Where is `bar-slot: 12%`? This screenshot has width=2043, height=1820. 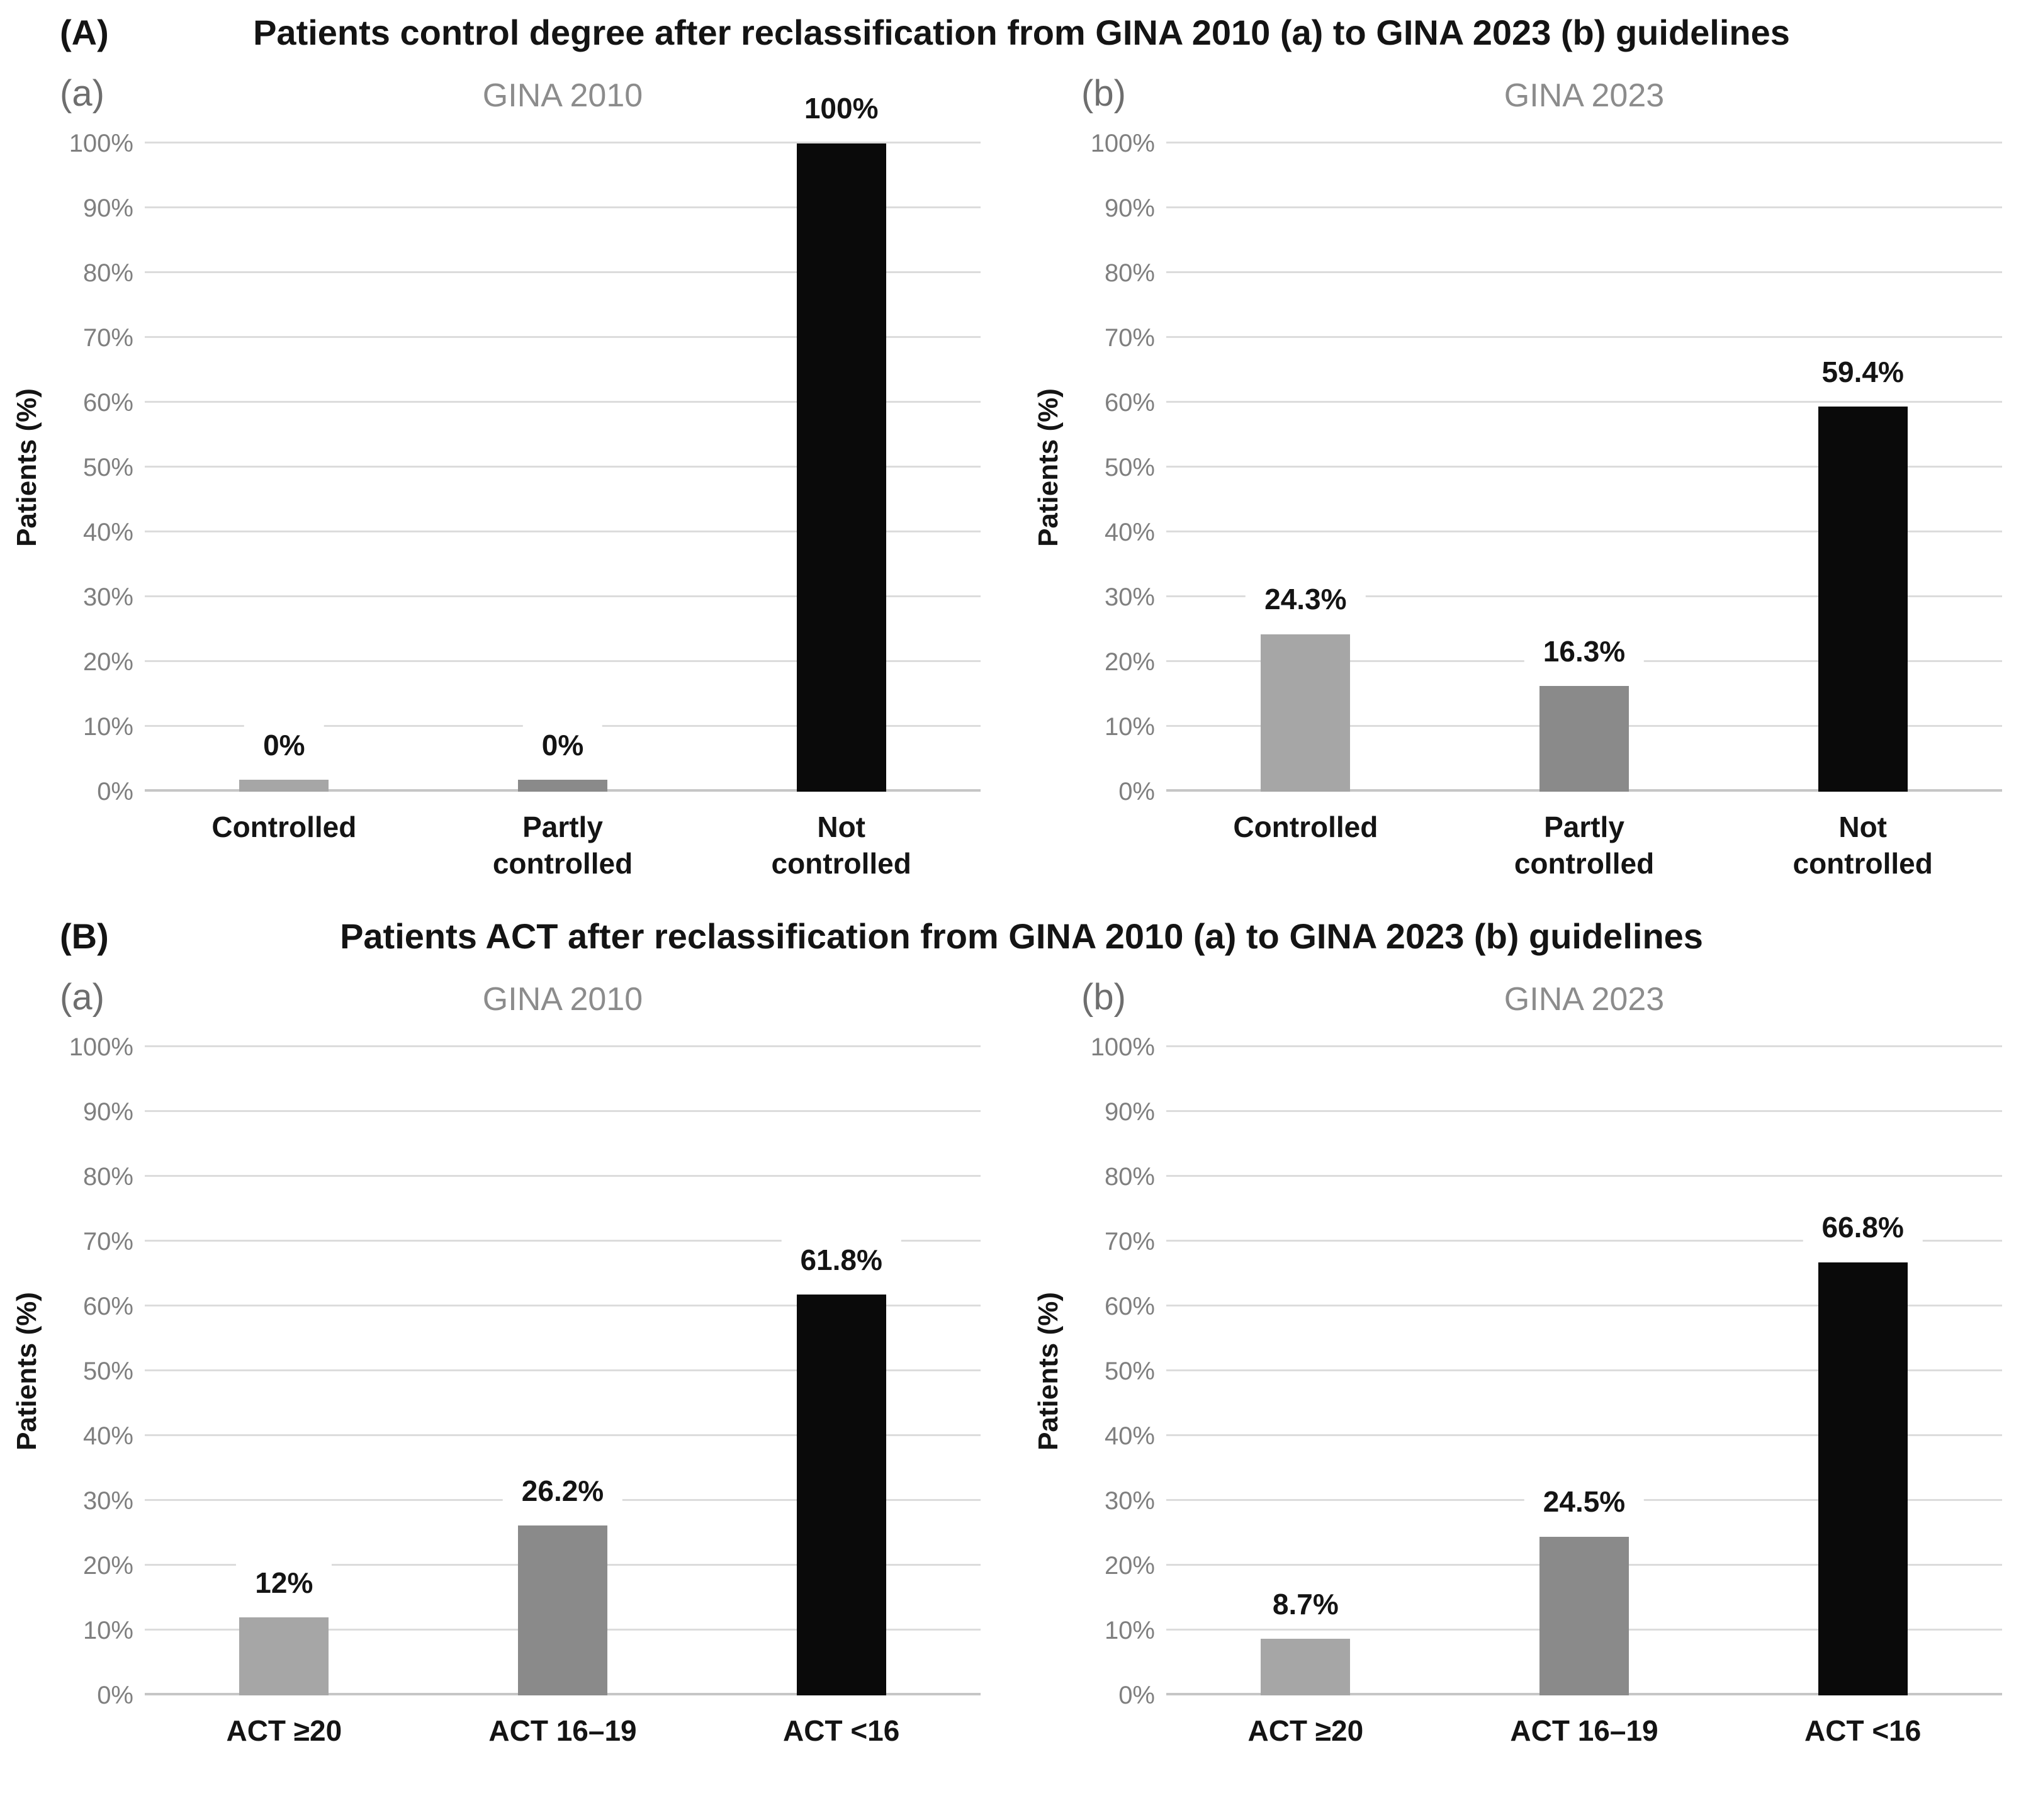 bar-slot: 12% is located at coordinates (284, 1371).